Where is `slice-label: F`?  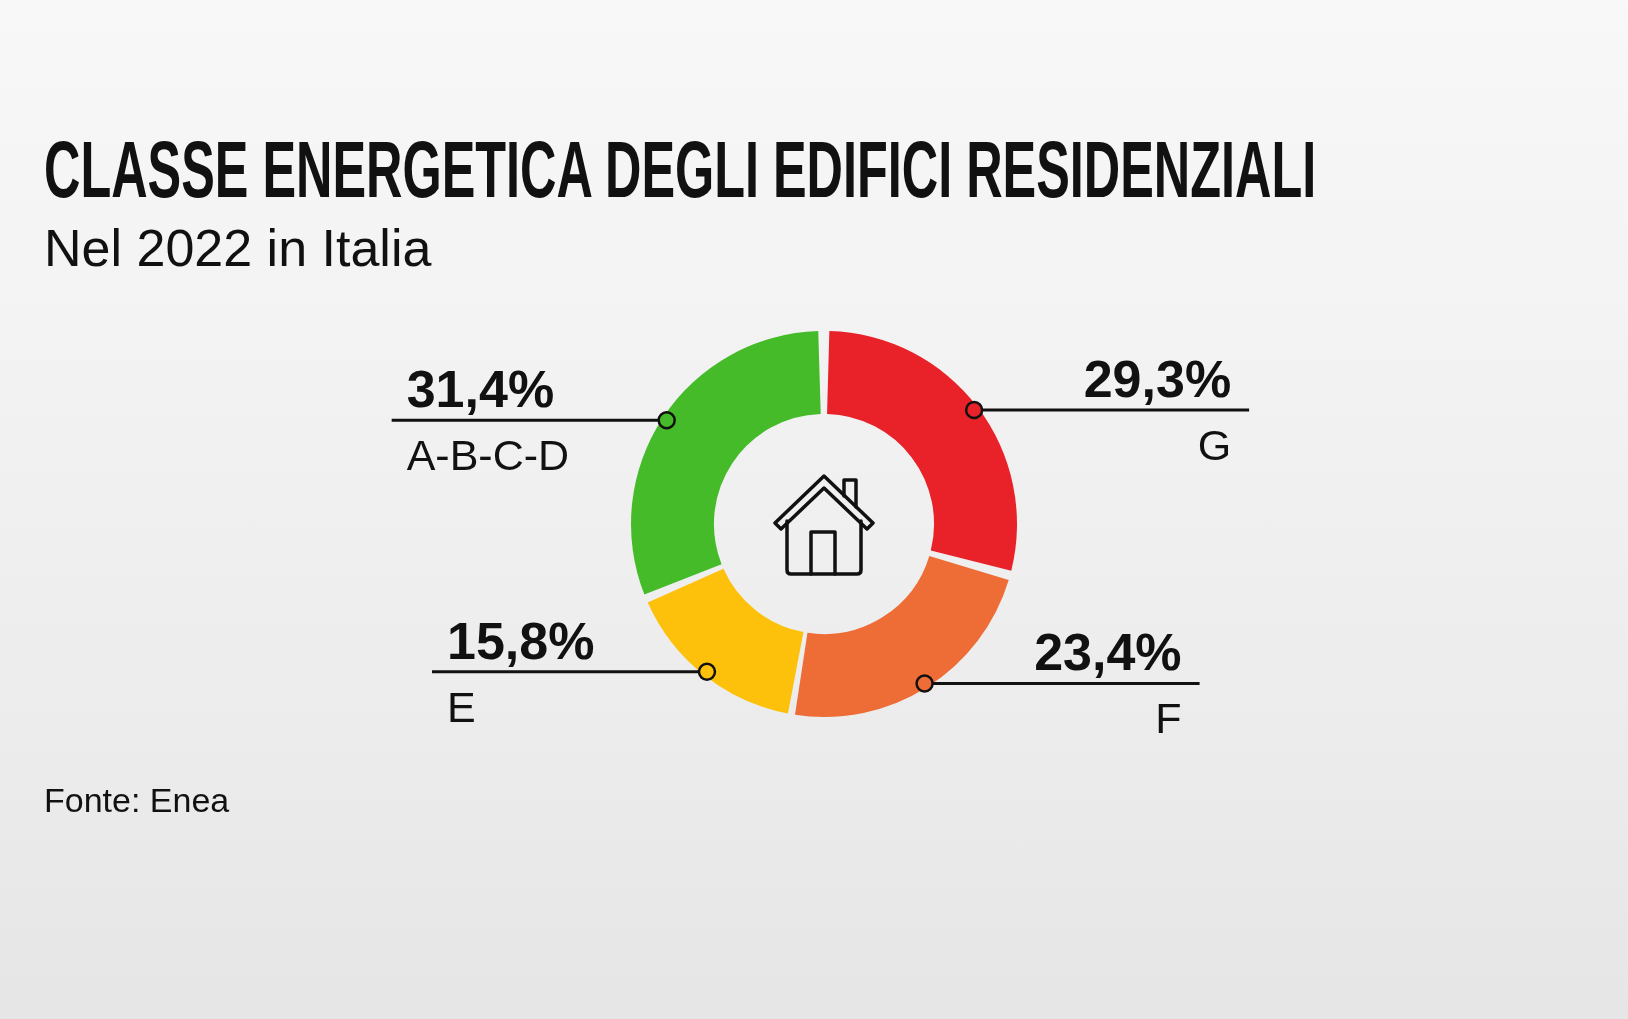 slice-label: F is located at coordinates (1168, 718).